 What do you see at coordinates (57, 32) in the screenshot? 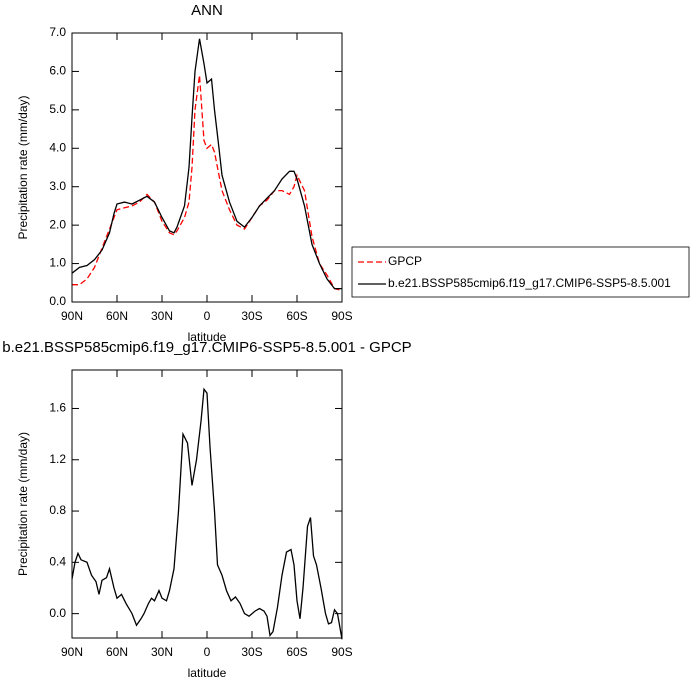
I see `y-tick-label: 7.0` at bounding box center [57, 32].